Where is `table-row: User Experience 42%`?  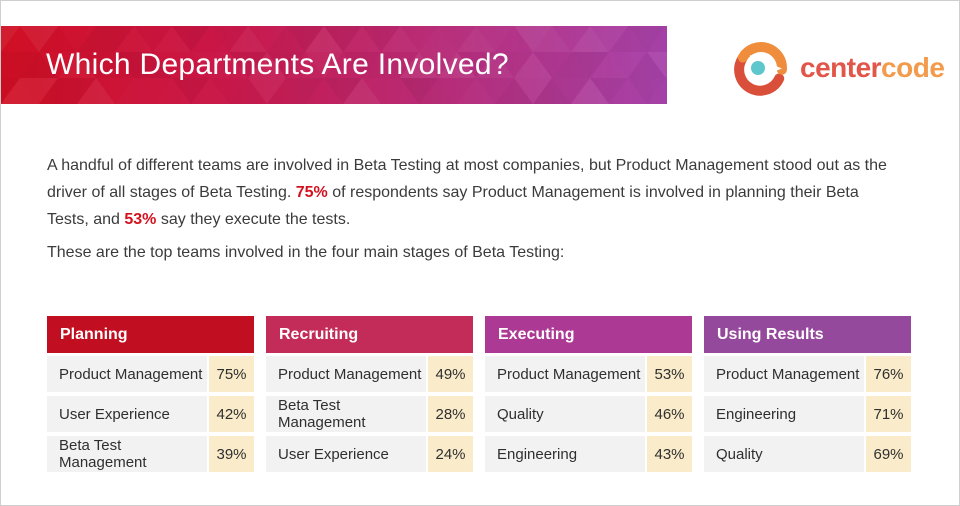
table-row: User Experience 42% is located at coordinates (150, 414).